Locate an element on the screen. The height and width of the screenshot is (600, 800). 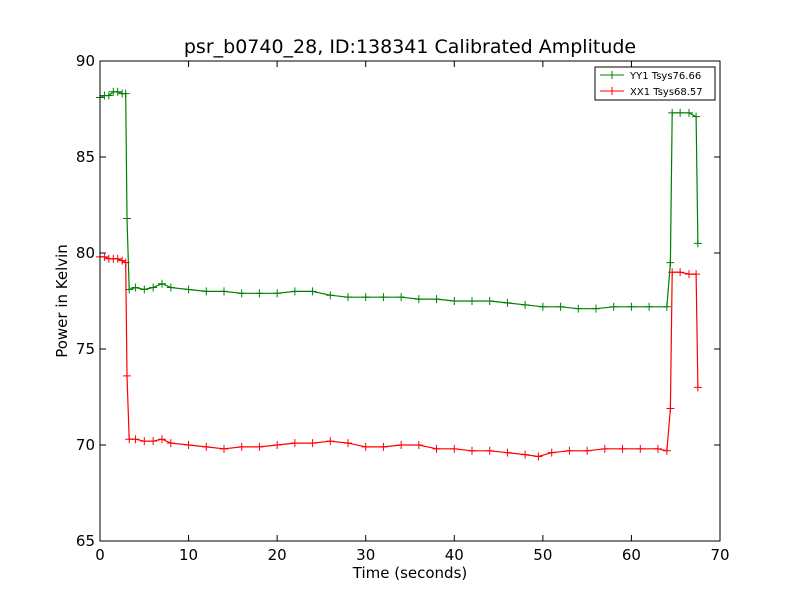
y-axis-label: Power in Kelvin is located at coordinates (62, 301).